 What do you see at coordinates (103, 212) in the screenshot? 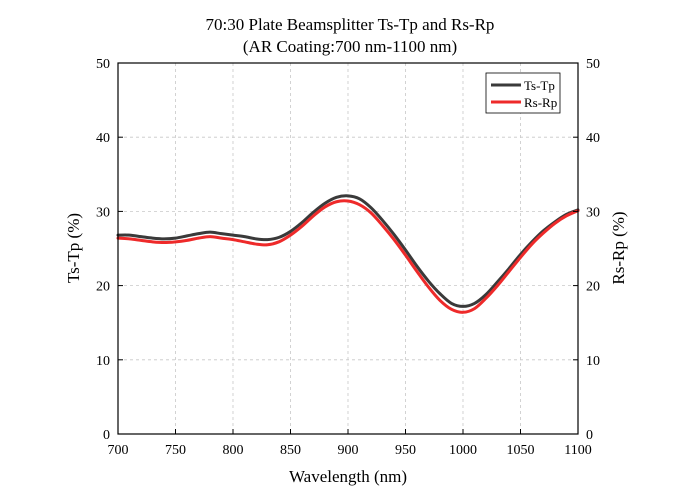
I see `y-left-tick-label-30: 30` at bounding box center [103, 212].